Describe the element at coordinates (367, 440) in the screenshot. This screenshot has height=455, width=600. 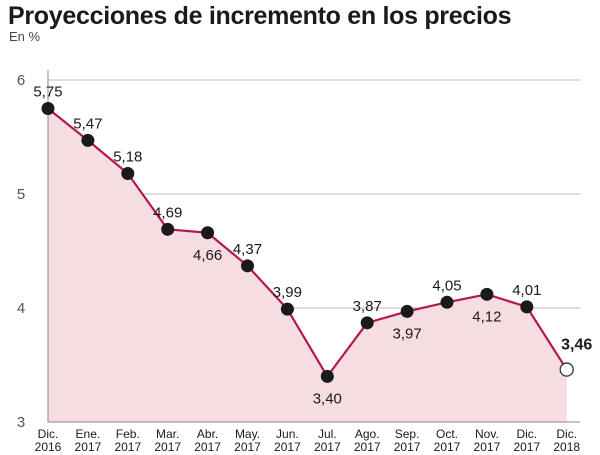
I see `x-tick-label: Ago. 2017` at that location.